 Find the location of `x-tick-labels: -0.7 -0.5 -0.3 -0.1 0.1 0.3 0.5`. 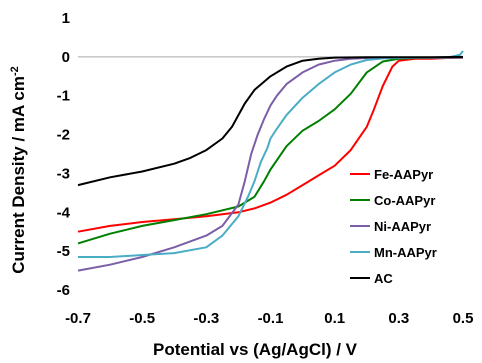

x-tick-labels: -0.7 -0.5 -0.3 -0.1 0.1 0.3 0.5 is located at coordinates (269, 318).